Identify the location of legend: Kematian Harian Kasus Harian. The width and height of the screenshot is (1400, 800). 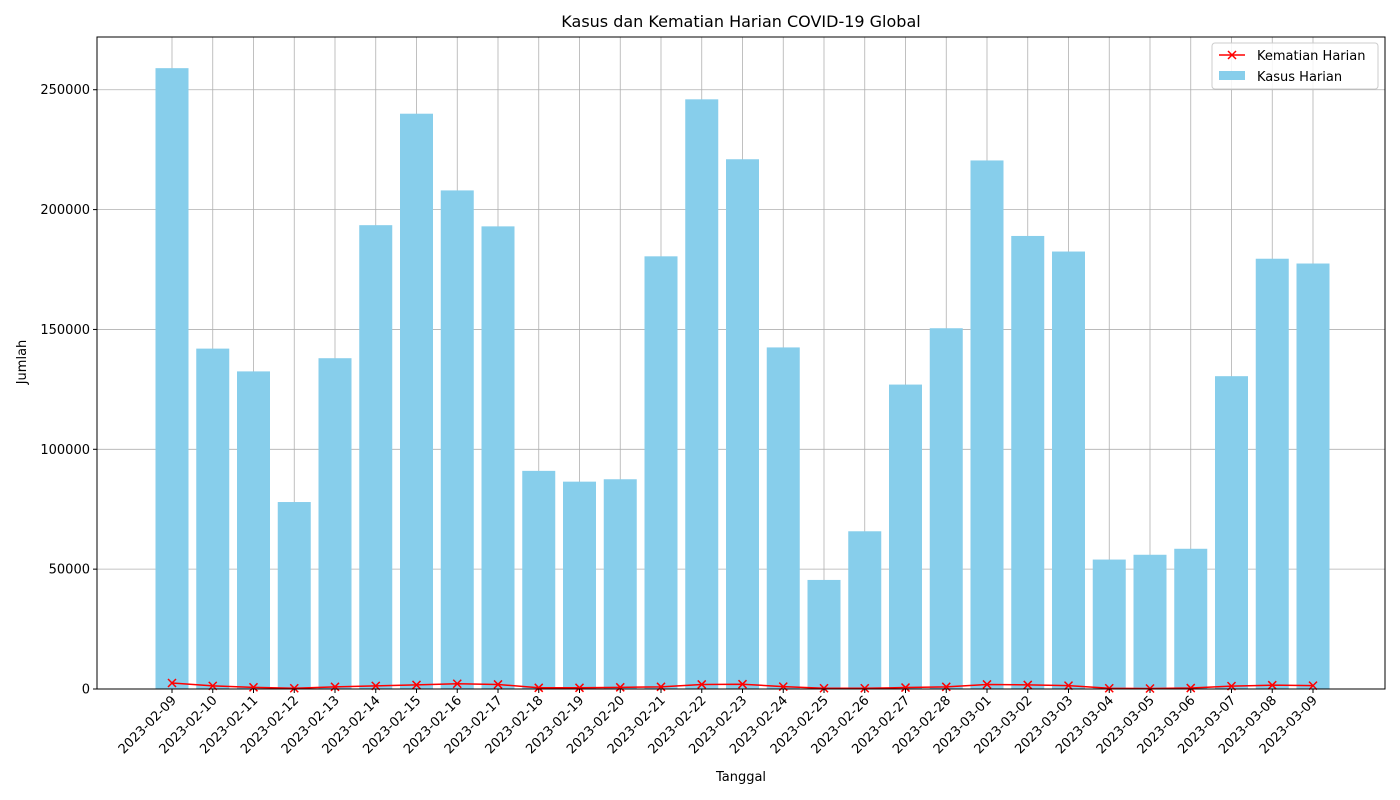
(1295, 66).